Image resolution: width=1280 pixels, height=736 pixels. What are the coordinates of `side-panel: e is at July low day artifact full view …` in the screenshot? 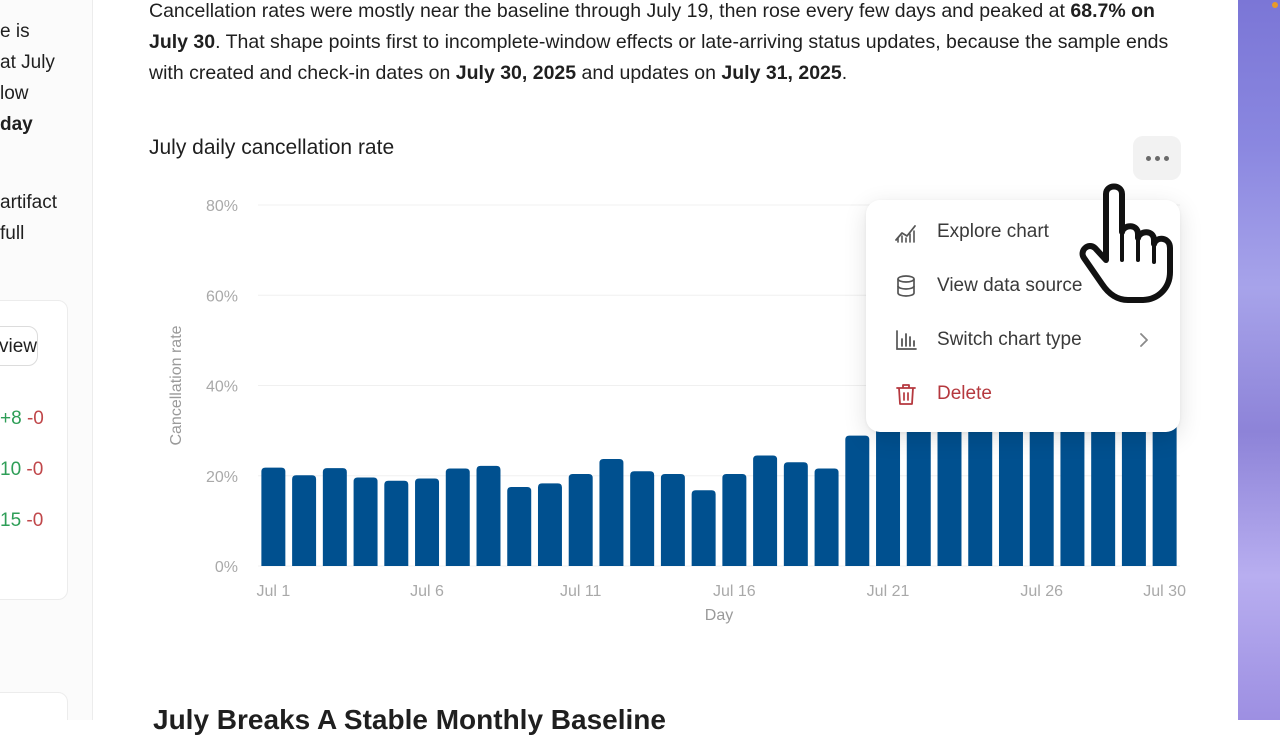 It's located at (46, 360).